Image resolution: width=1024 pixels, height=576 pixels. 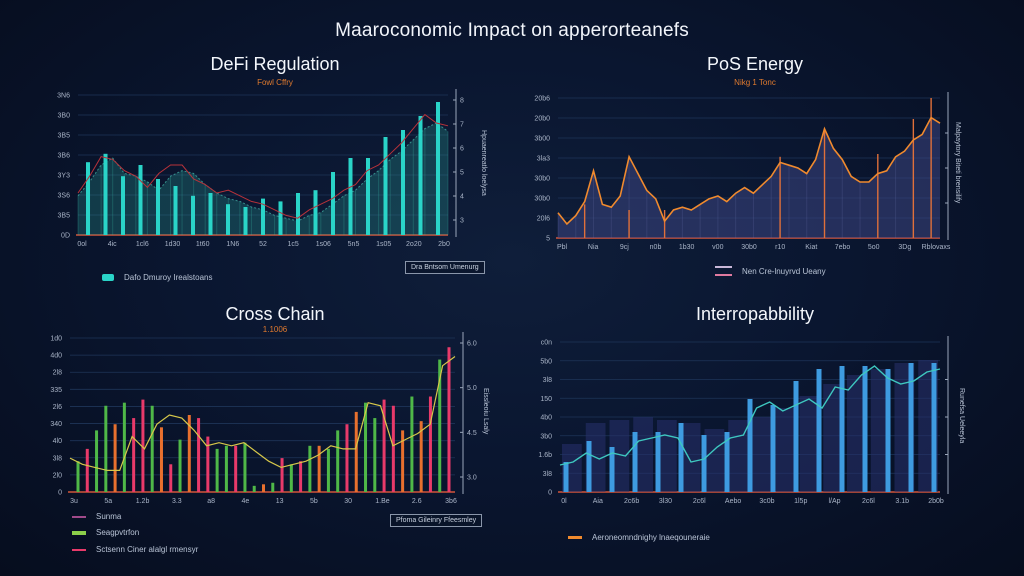 What do you see at coordinates (109, 516) in the screenshot?
I see `legend-label: Sunma` at bounding box center [109, 516].